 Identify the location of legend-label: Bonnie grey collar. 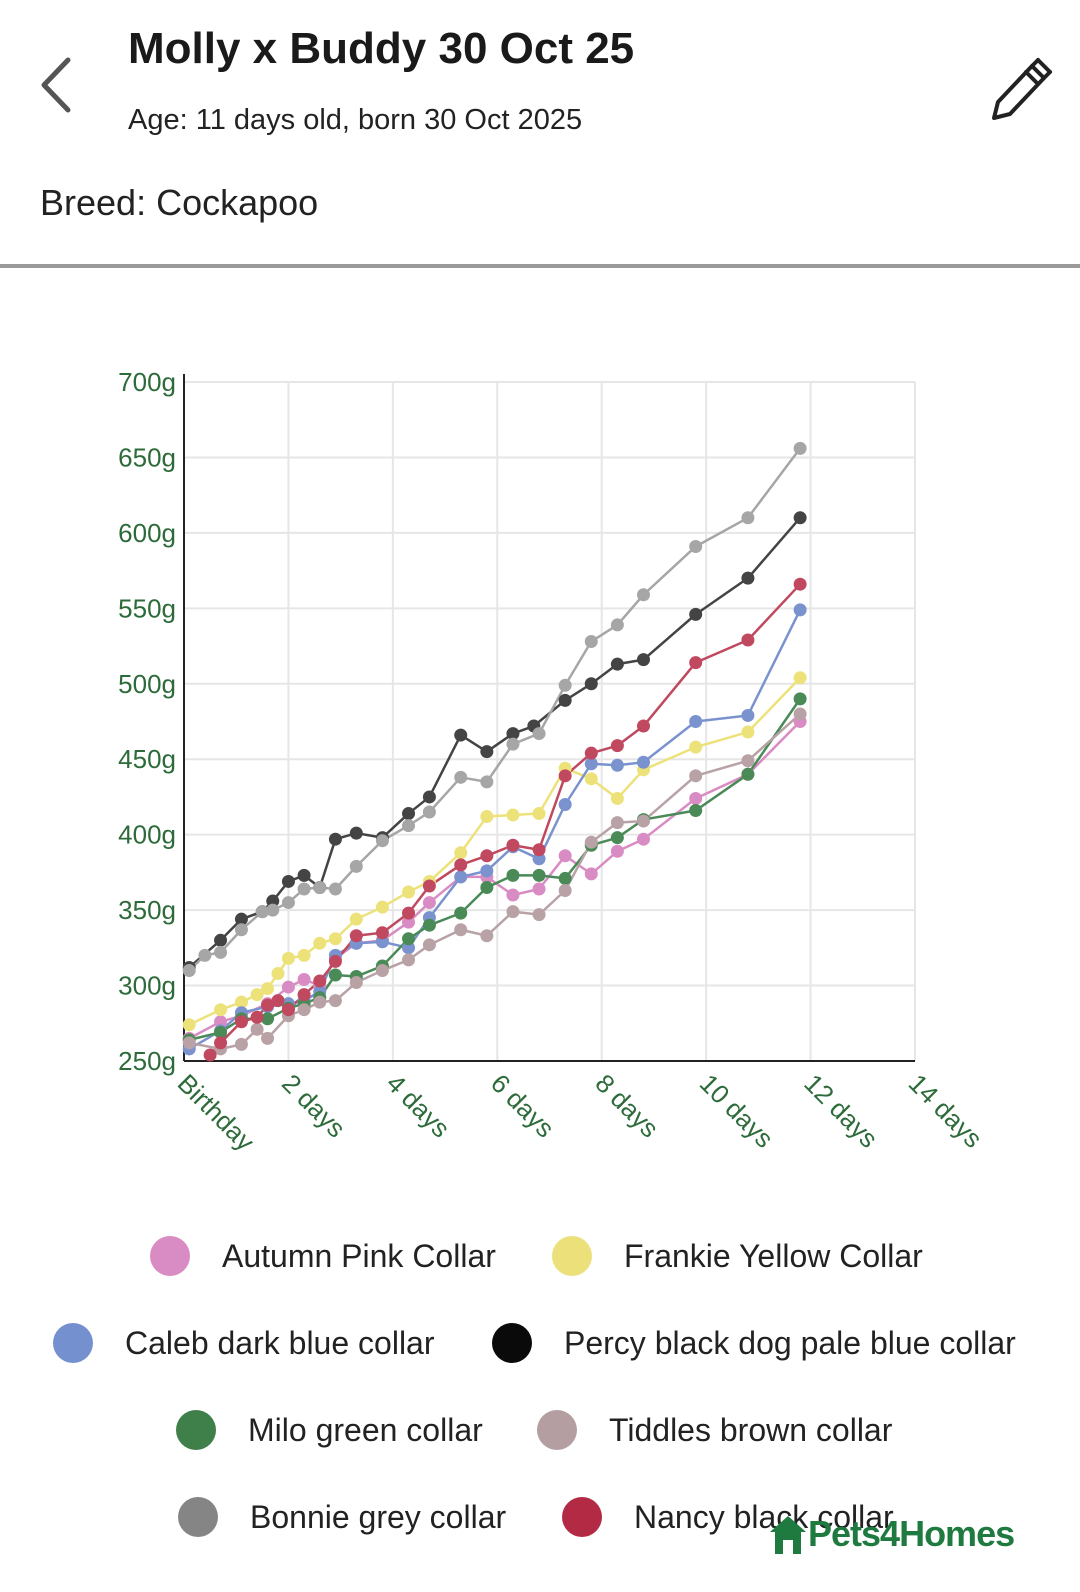
(378, 1516).